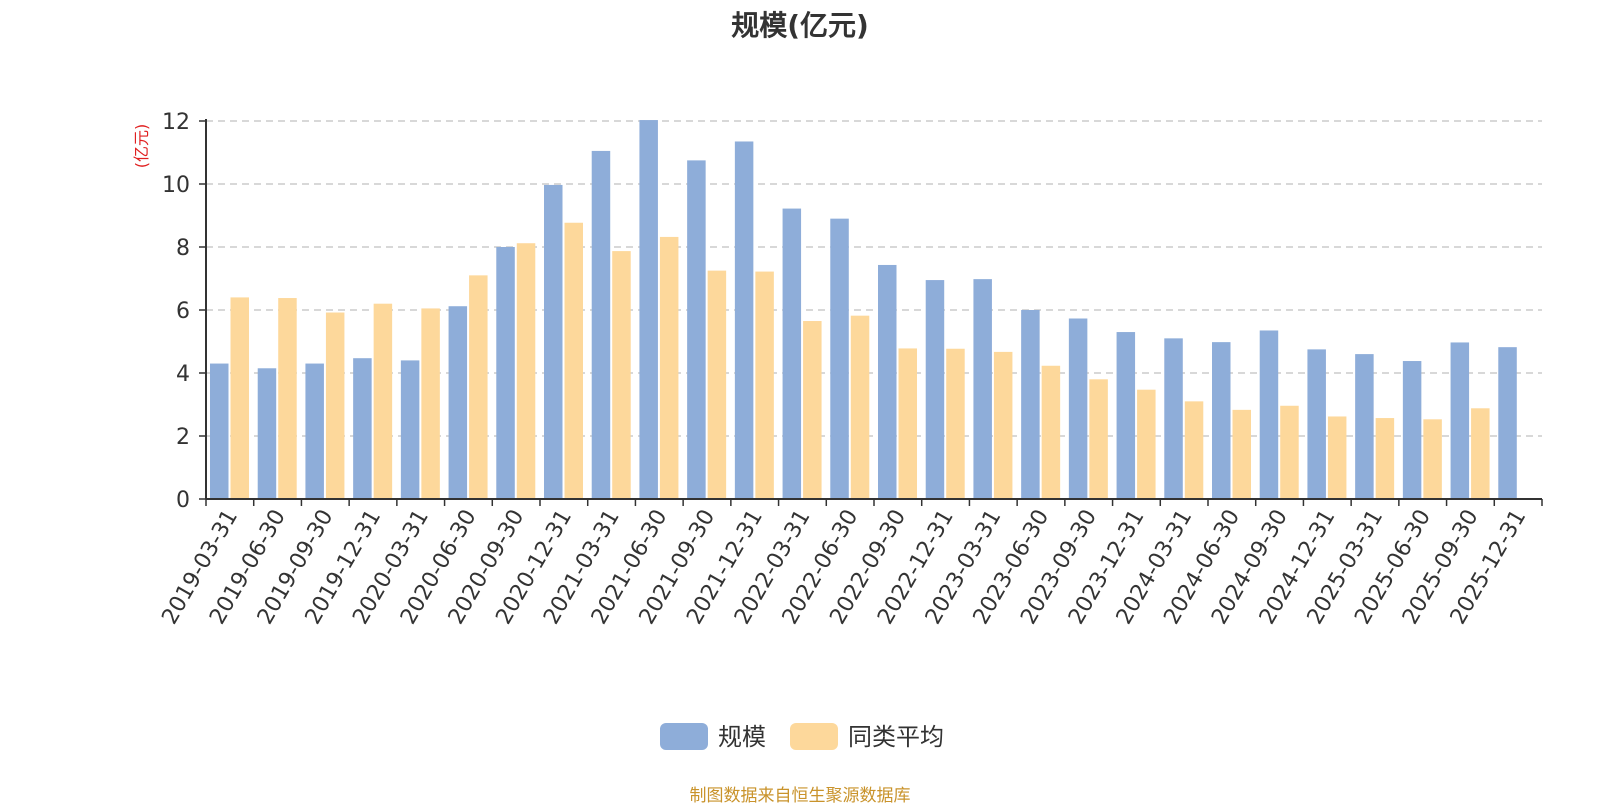  What do you see at coordinates (183, 374) in the screenshot?
I see `y-tick-label: 4` at bounding box center [183, 374].